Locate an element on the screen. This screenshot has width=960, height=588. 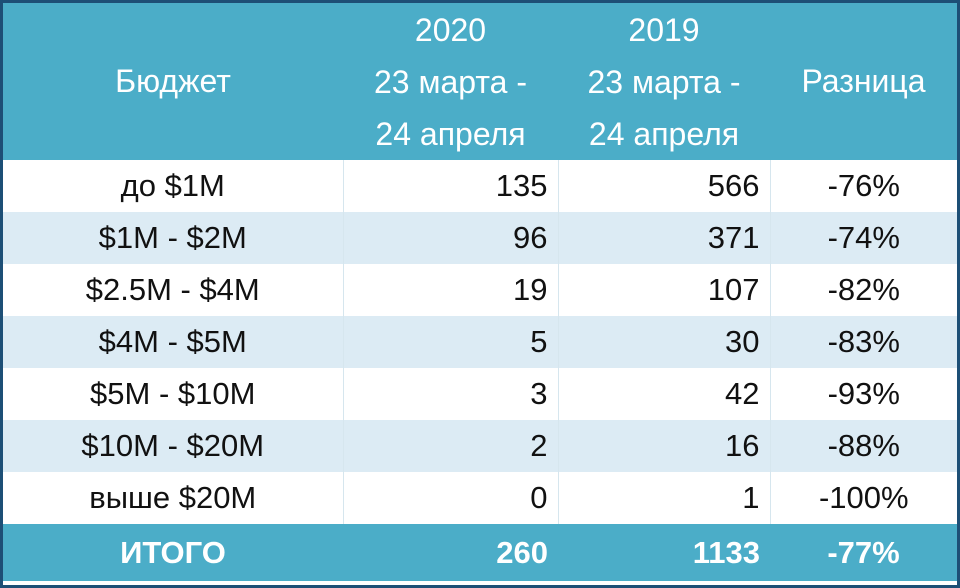
row-diff: -93% is located at coordinates (863, 394).